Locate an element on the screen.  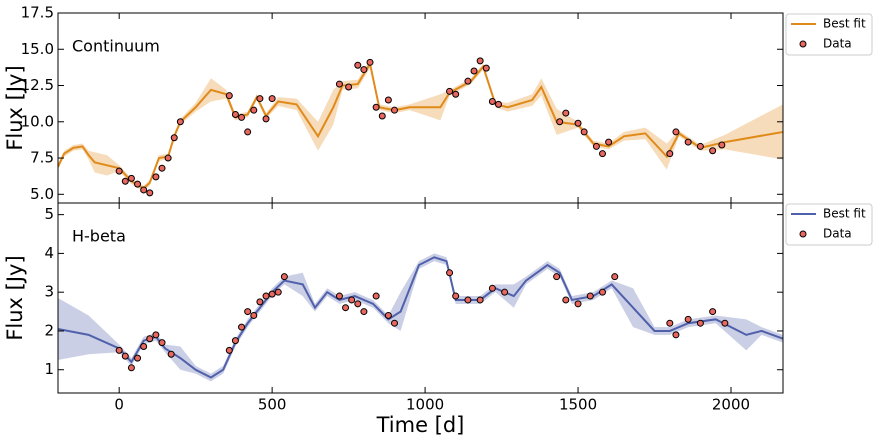
y-tick-label: 10.0 is located at coordinates (37, 121).